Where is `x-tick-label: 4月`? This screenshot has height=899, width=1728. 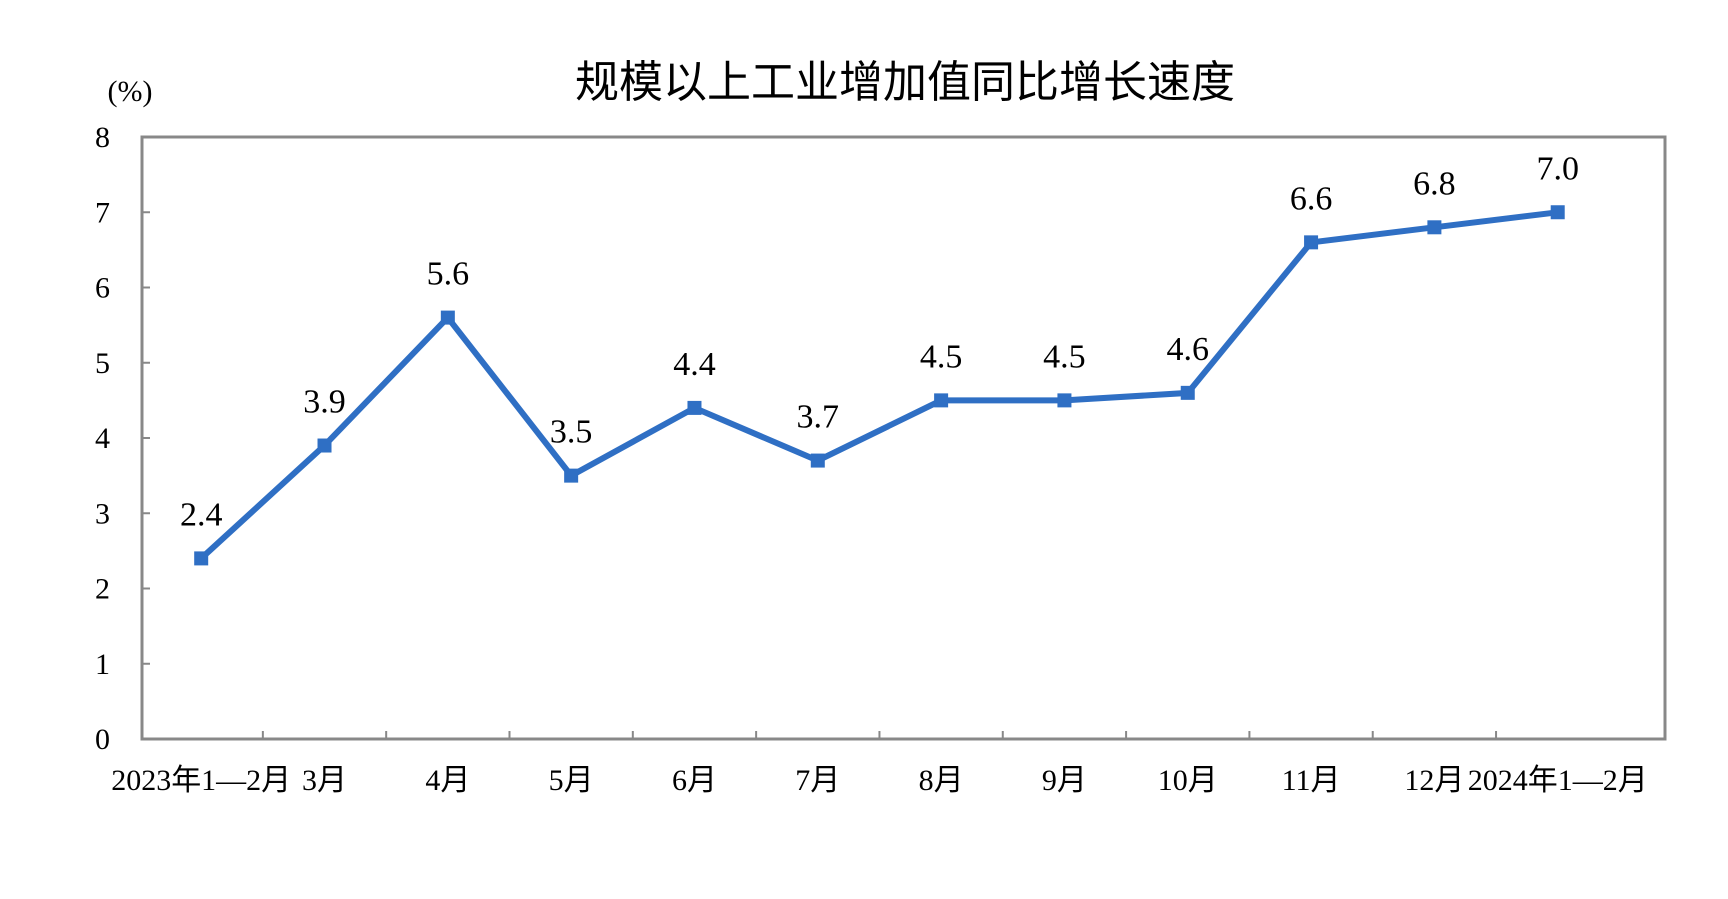 x-tick-label: 4月 is located at coordinates (447, 780).